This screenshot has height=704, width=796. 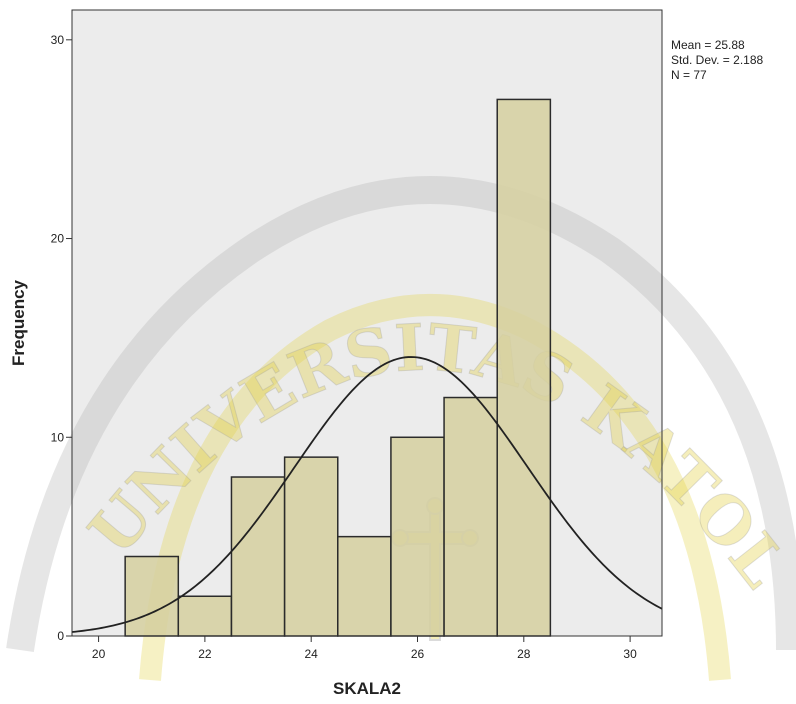 I want to click on y-tick-label: 10, so click(x=58, y=437).